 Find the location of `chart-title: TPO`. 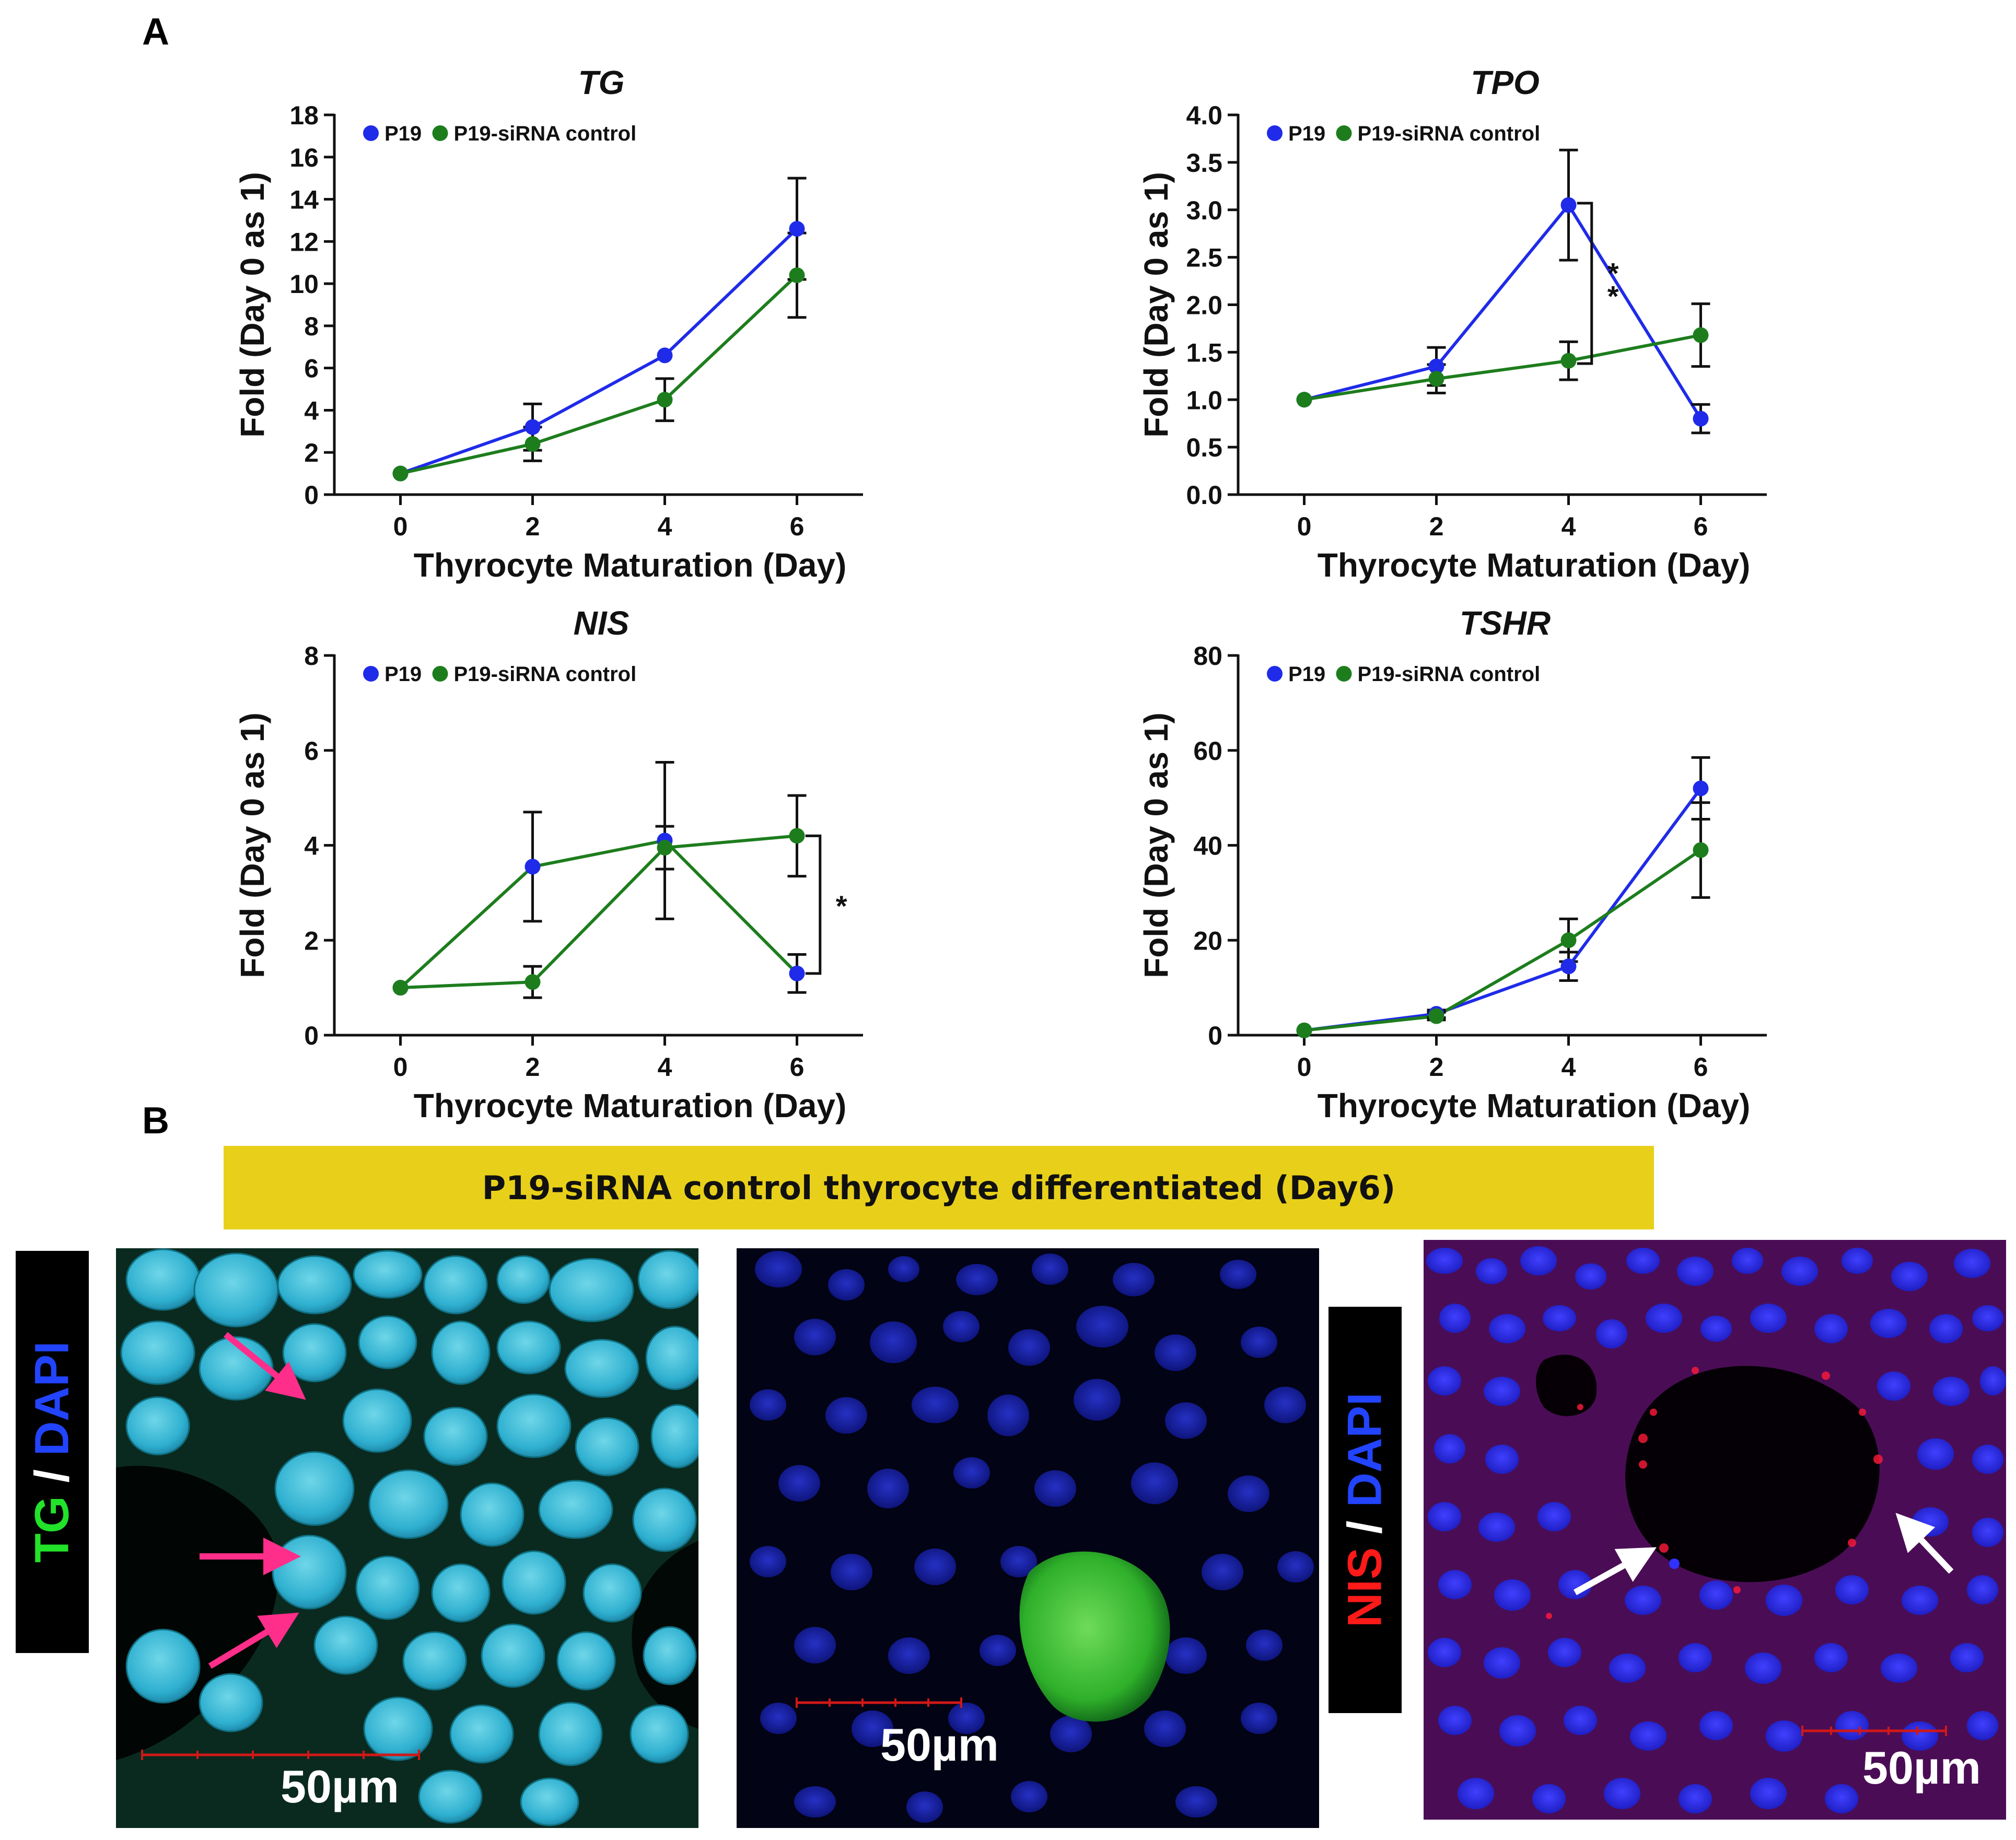

chart-title: TPO is located at coordinates (1505, 82).